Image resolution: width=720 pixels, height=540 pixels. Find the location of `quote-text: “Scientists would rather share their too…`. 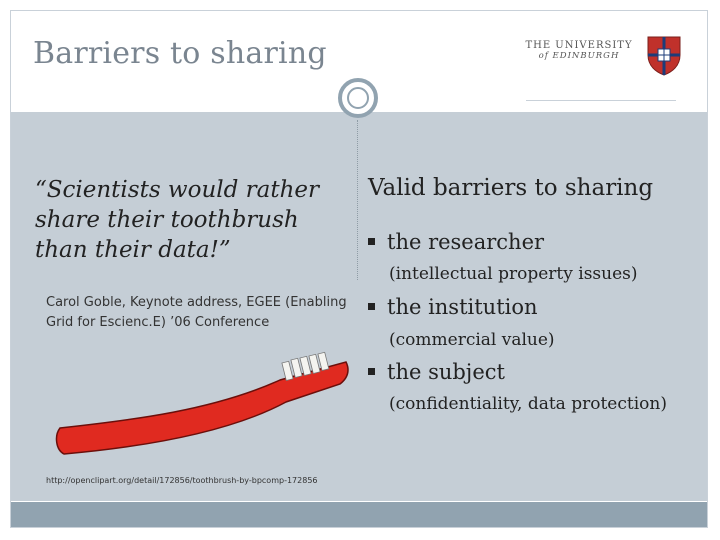

quote-text: “Scientists would rather share their too… is located at coordinates (177, 220).